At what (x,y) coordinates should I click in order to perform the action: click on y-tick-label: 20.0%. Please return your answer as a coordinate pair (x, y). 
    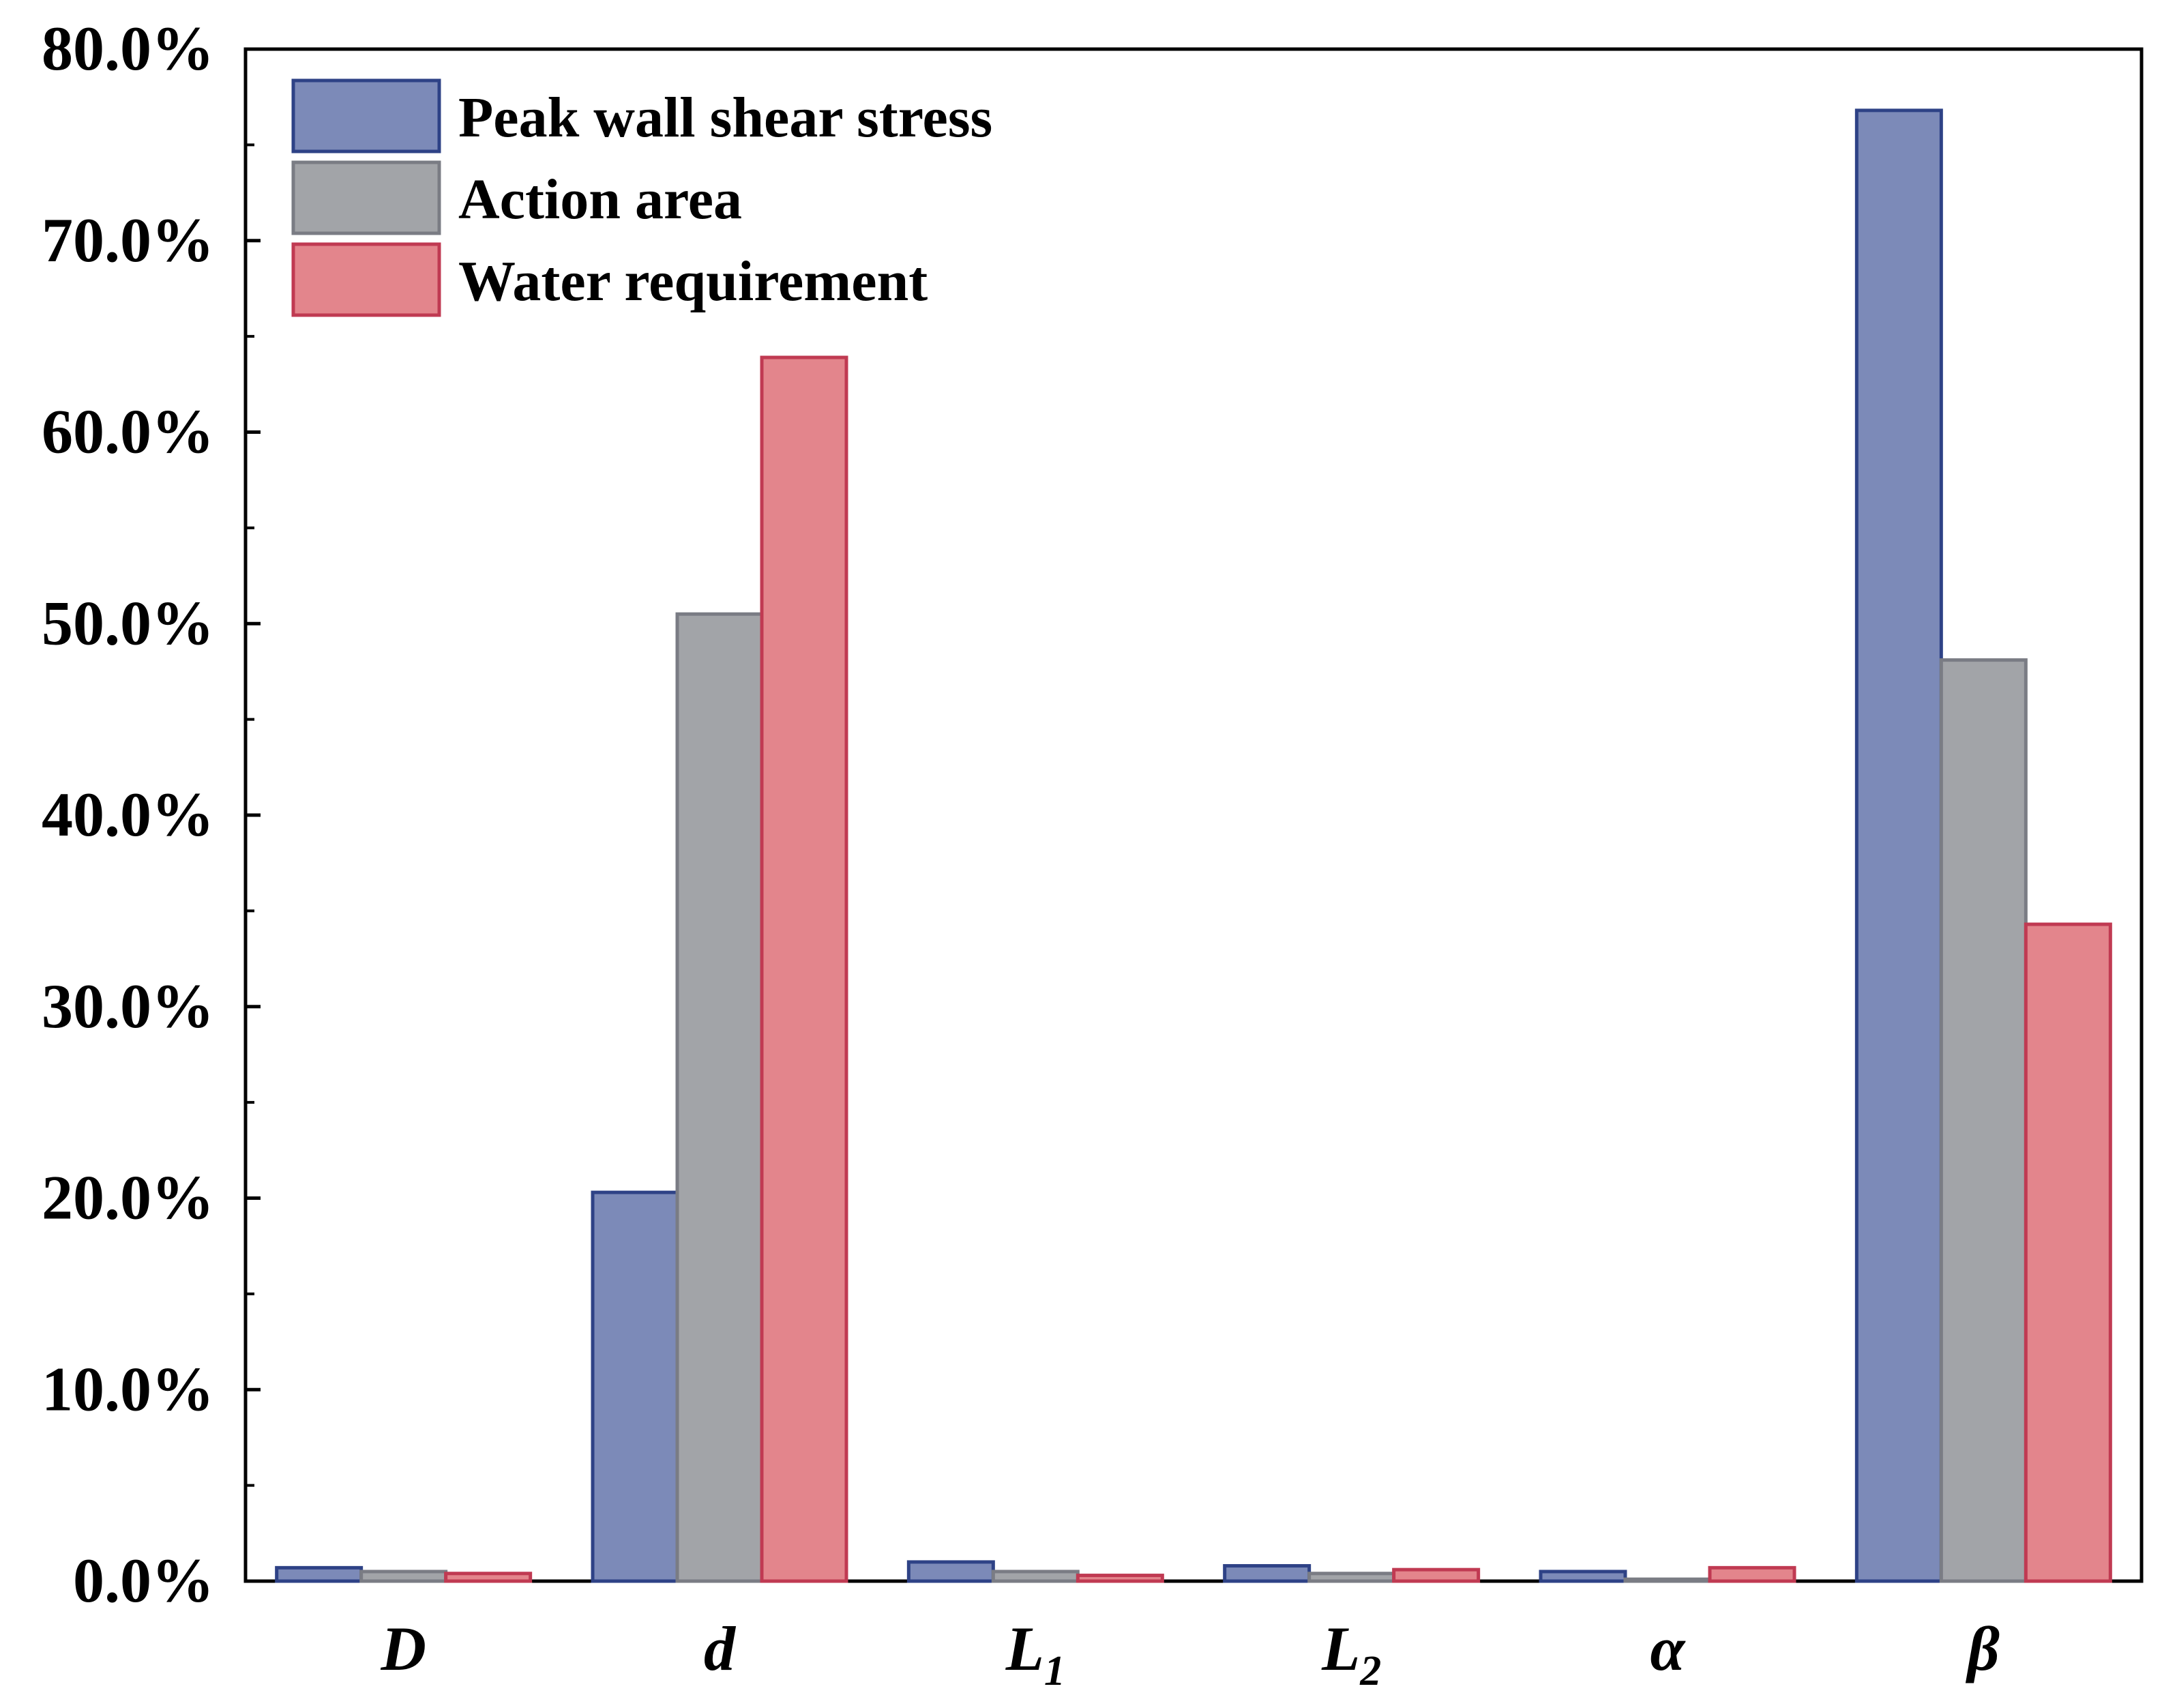
    Looking at the image, I should click on (128, 1198).